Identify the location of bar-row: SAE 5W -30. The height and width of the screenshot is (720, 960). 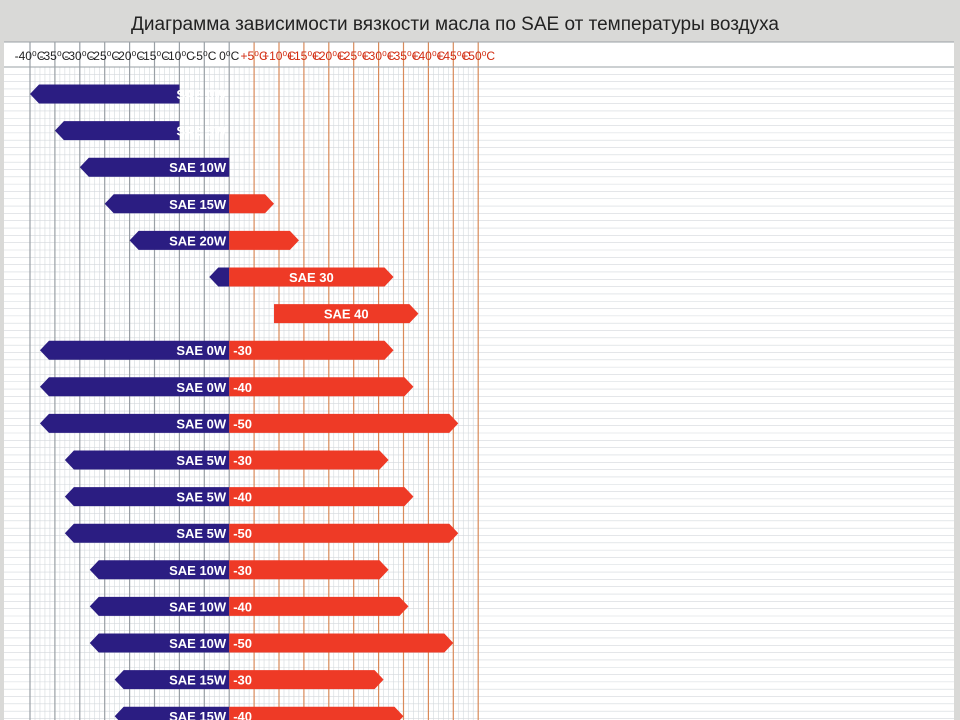
(226, 460).